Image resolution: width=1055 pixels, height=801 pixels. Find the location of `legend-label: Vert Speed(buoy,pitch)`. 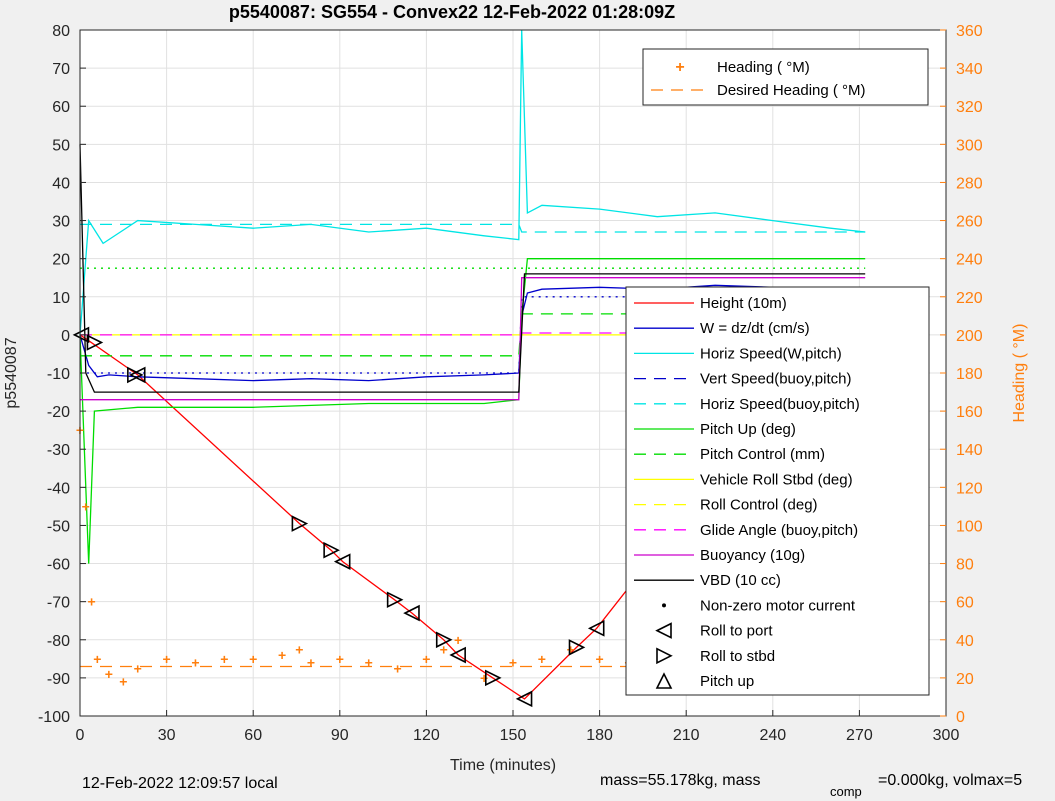

legend-label: Vert Speed(buoy,pitch) is located at coordinates (775, 379).